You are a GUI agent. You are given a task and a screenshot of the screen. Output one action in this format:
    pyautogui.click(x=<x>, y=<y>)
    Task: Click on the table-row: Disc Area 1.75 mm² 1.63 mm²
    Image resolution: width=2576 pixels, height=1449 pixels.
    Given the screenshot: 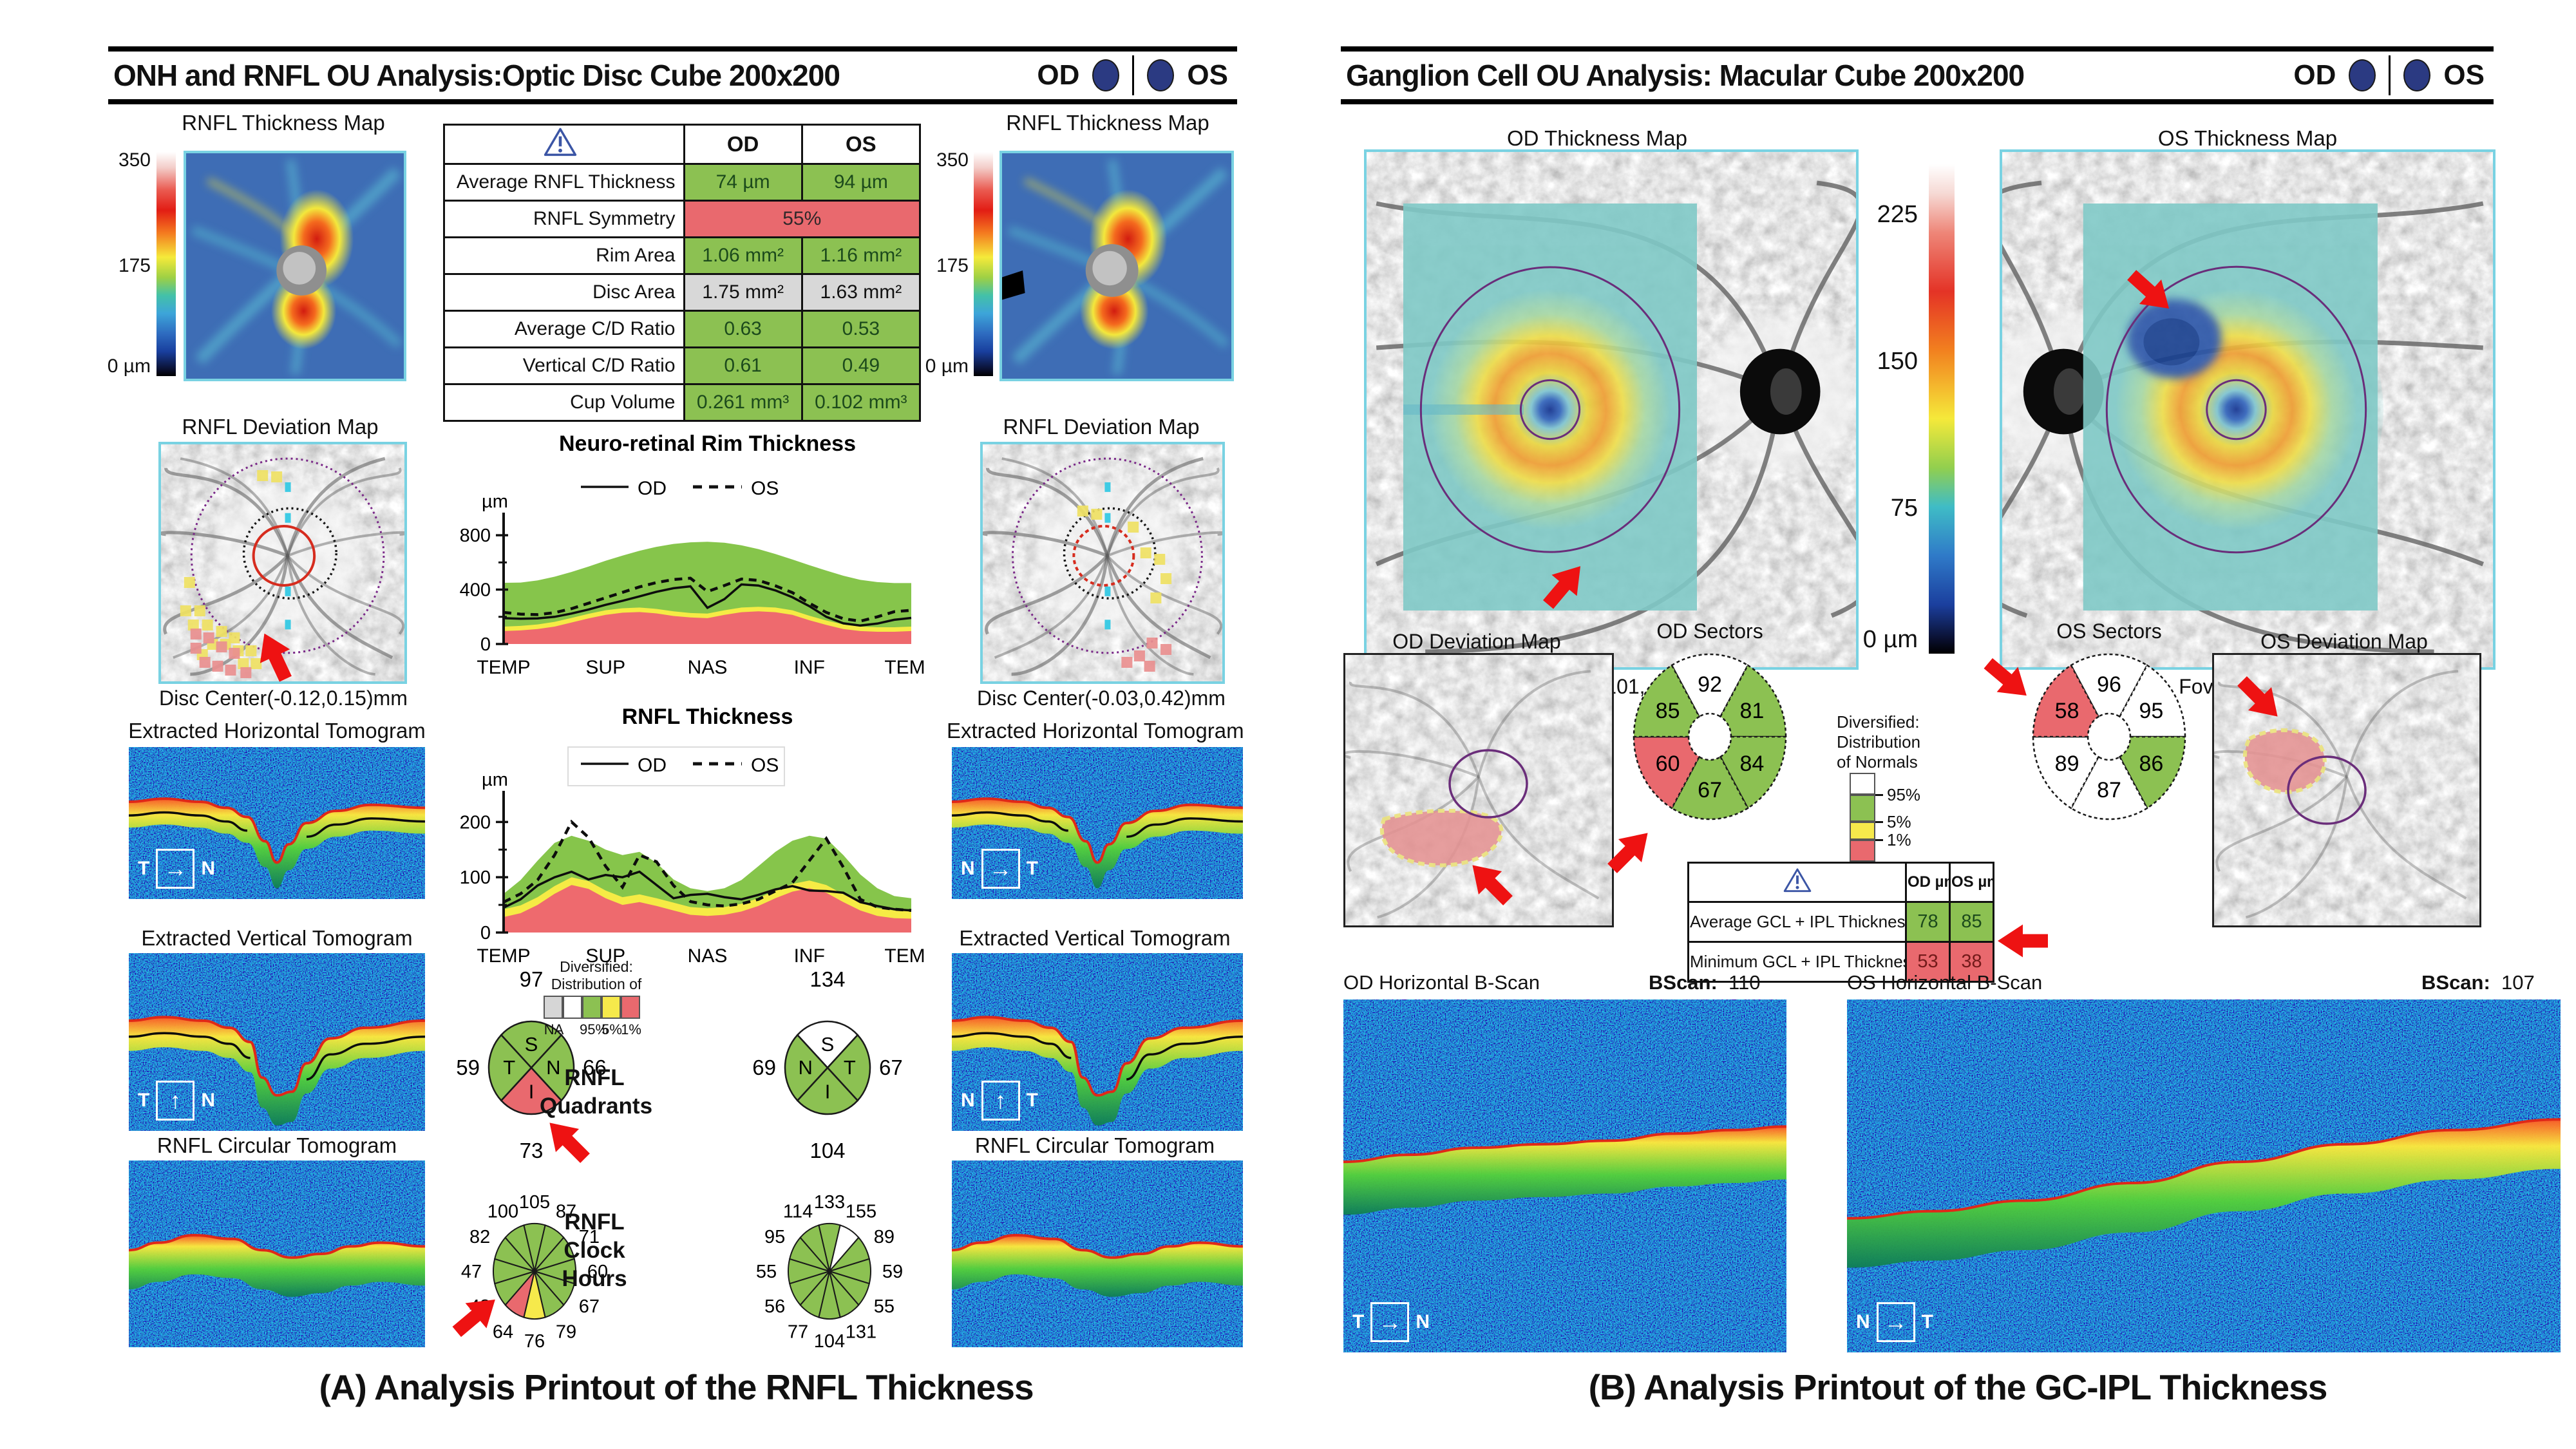 What is the action you would take?
    pyautogui.click(x=683, y=293)
    